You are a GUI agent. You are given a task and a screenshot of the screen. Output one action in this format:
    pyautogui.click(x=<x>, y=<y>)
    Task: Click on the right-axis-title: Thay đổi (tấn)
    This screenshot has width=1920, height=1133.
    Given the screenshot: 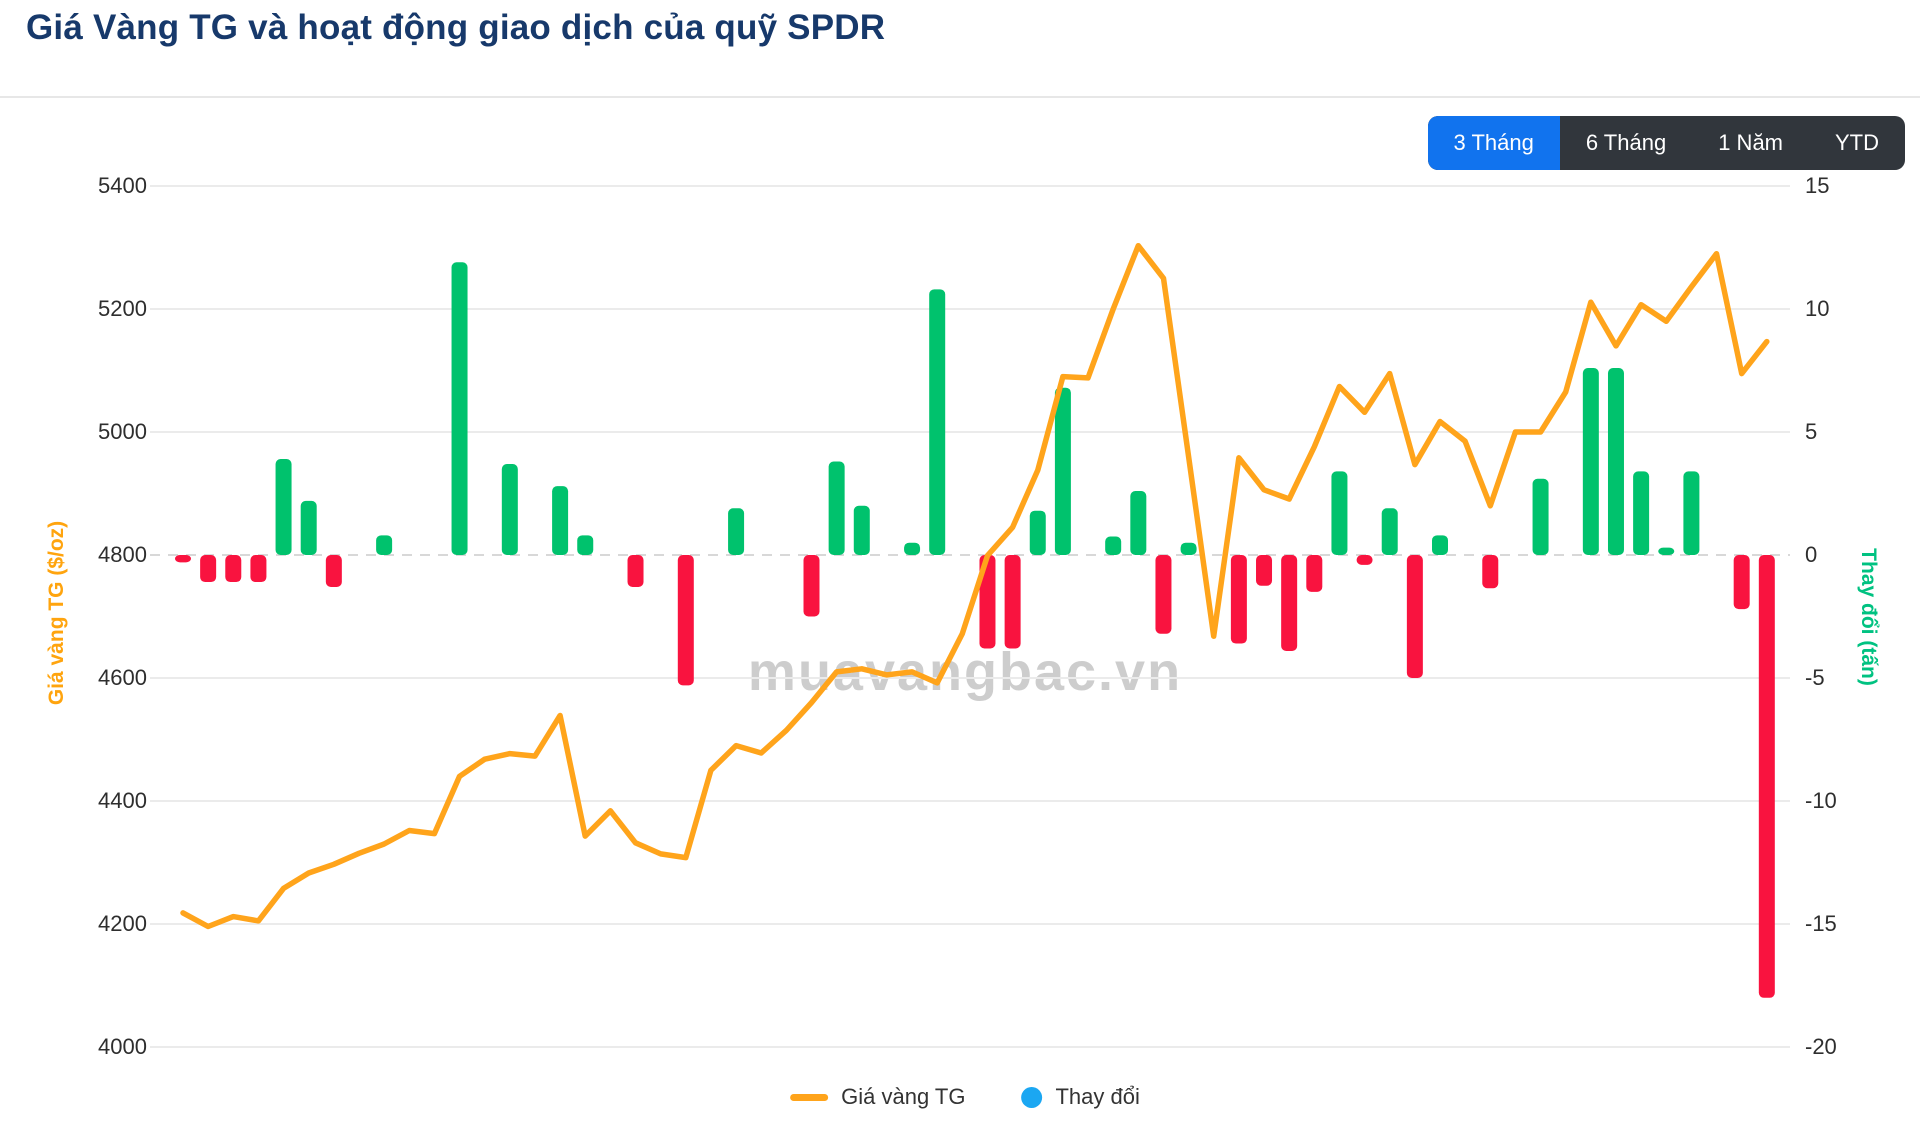 What is the action you would take?
    pyautogui.click(x=1868, y=617)
    